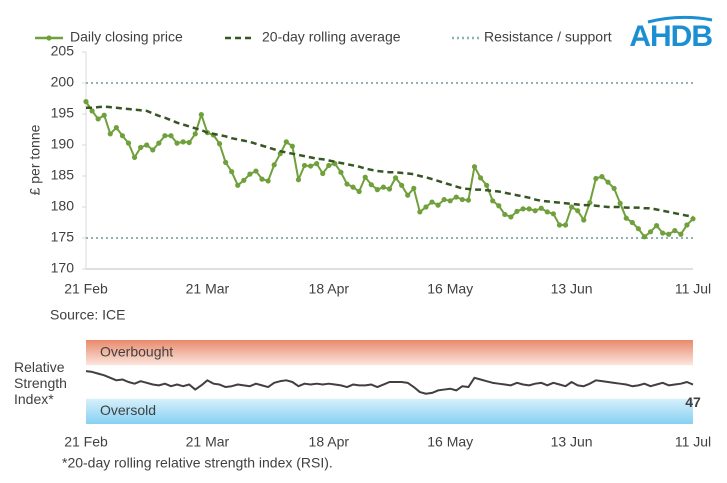 The image size is (727, 483). Describe the element at coordinates (40, 383) in the screenshot. I see `y-axis-label: Relative Strength Index*` at that location.